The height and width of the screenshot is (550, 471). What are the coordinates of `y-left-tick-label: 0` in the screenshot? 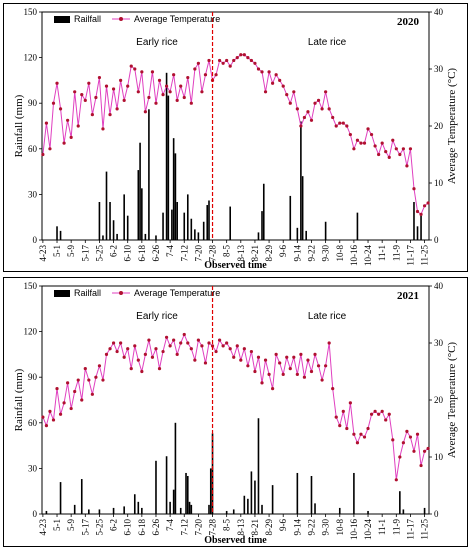 It's located at (35, 240).